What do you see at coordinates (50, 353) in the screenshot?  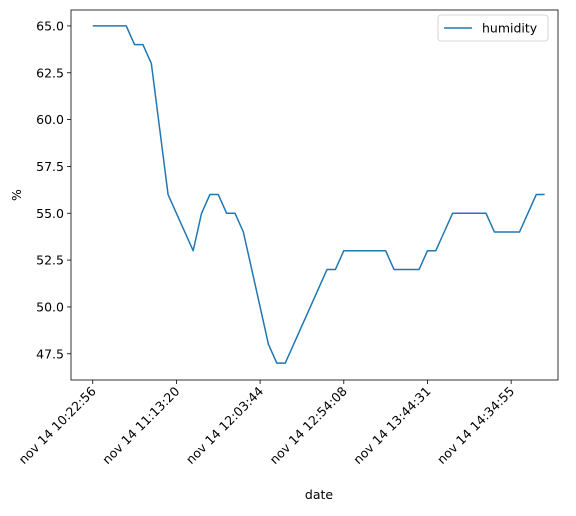 I see `y-tick-label: 47.5` at bounding box center [50, 353].